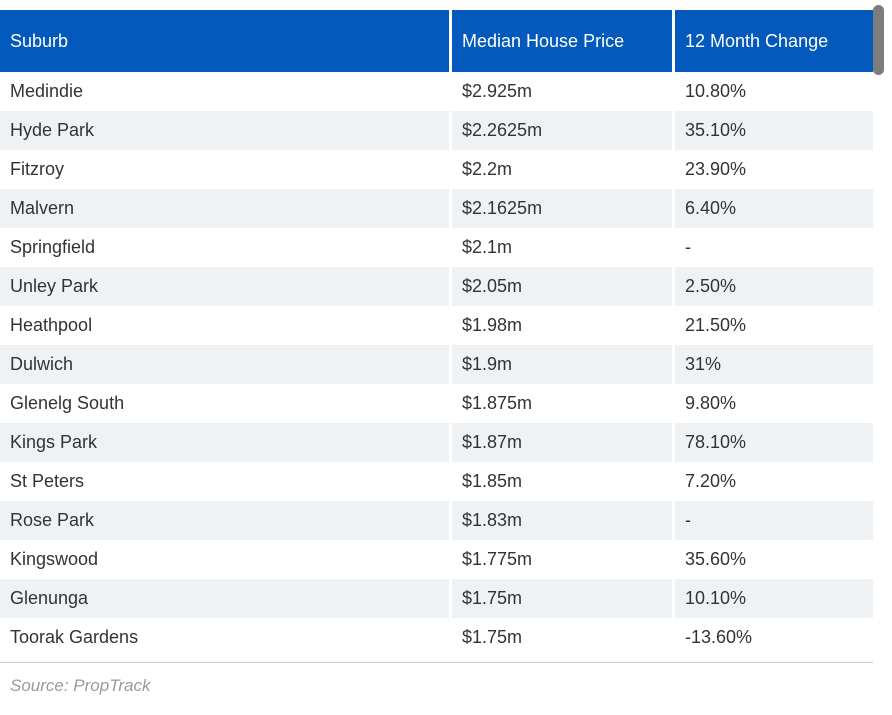  I want to click on table-row: Toorak Gardens $1.75m -13.60%, so click(436, 637).